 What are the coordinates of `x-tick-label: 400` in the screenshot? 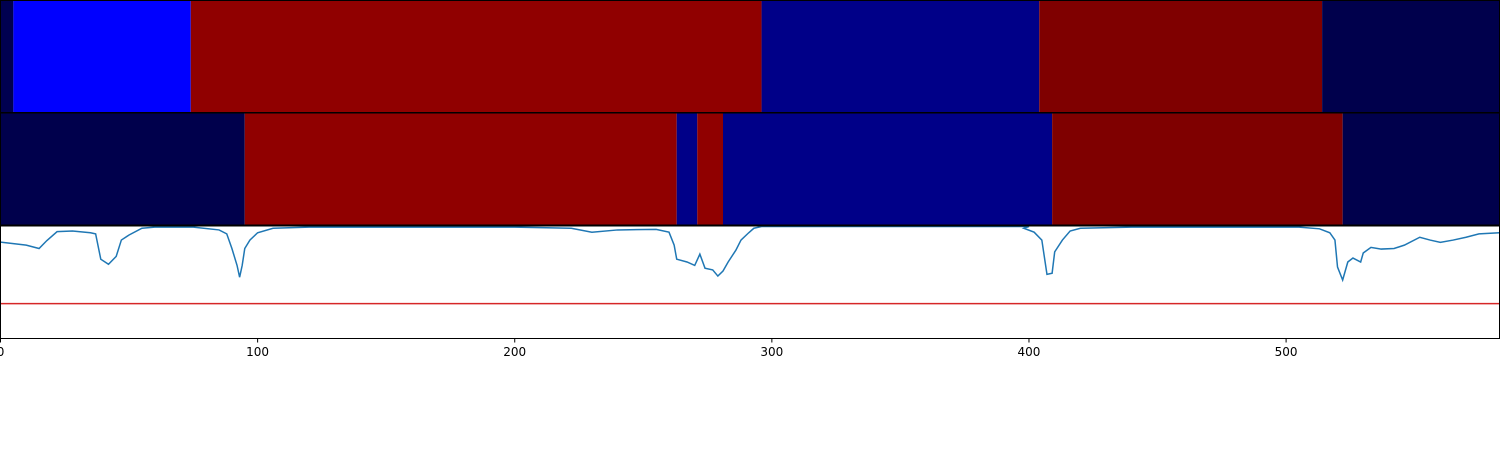 It's located at (1029, 352).